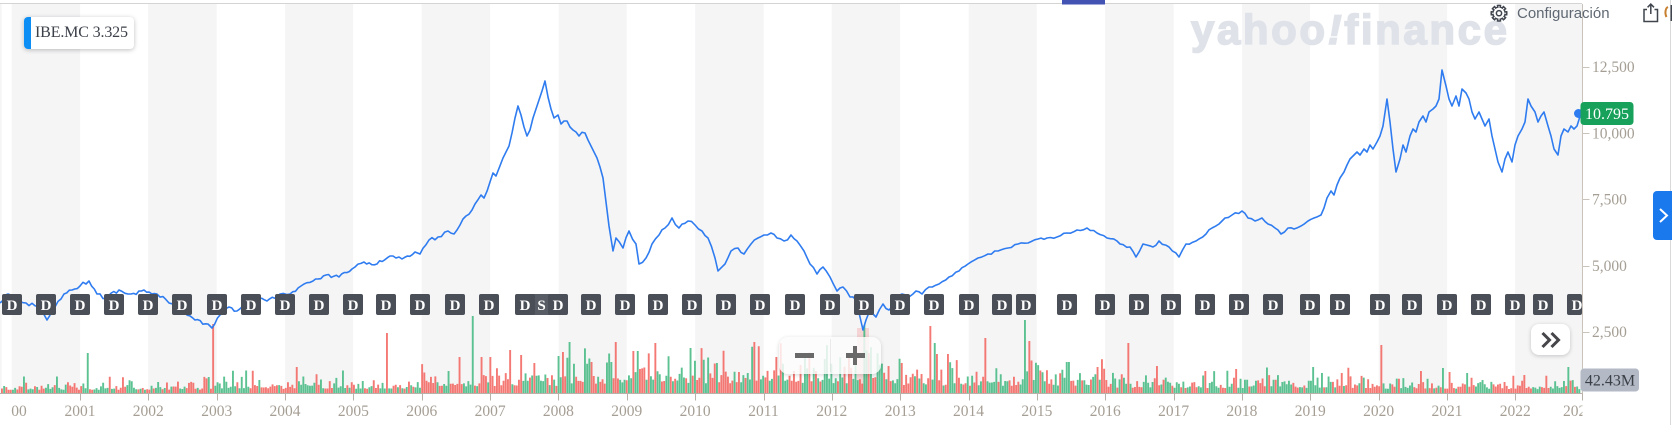 This screenshot has height=425, width=1672. What do you see at coordinates (148, 411) in the screenshot?
I see `svg-text: 2002` at bounding box center [148, 411].